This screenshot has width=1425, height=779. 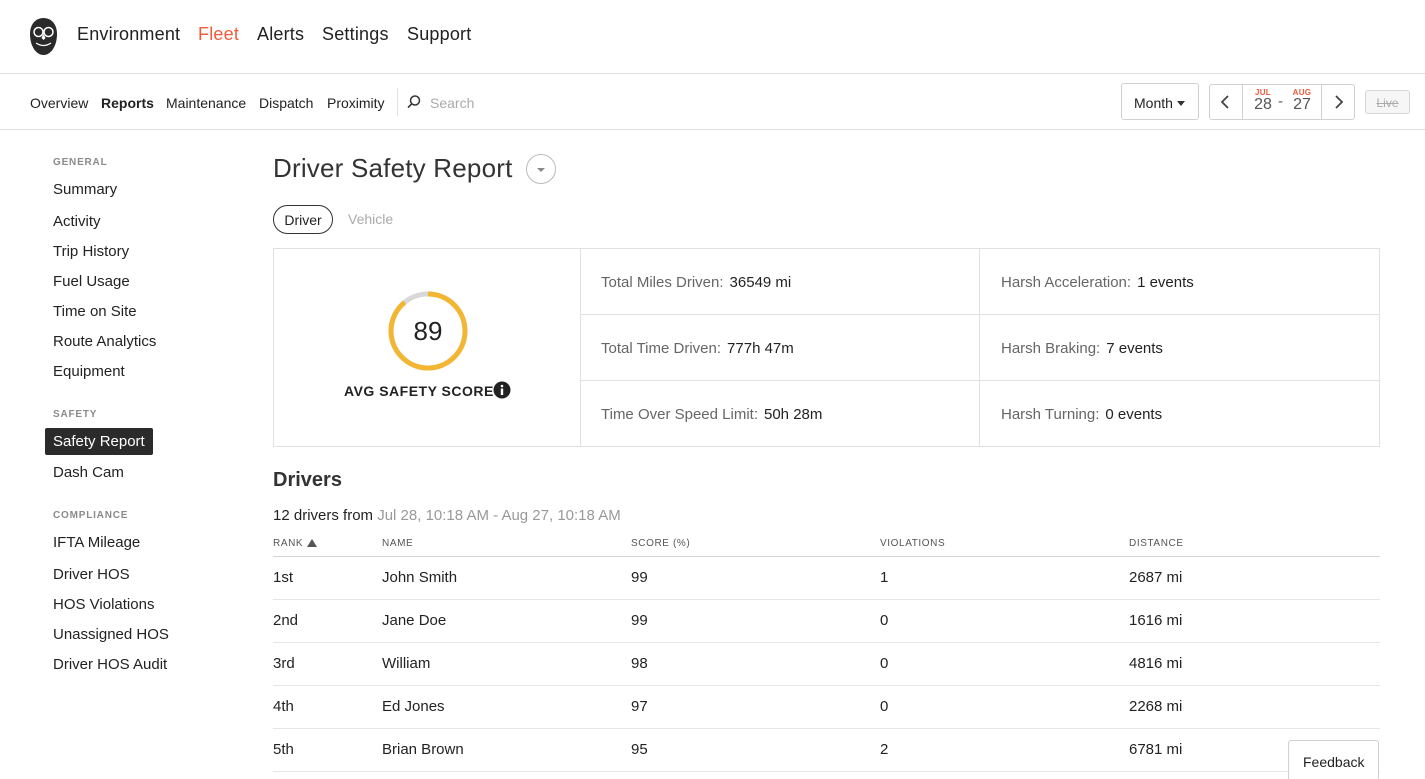 I want to click on safety-score-label: AVG SAFETY SCORE, so click(x=419, y=391).